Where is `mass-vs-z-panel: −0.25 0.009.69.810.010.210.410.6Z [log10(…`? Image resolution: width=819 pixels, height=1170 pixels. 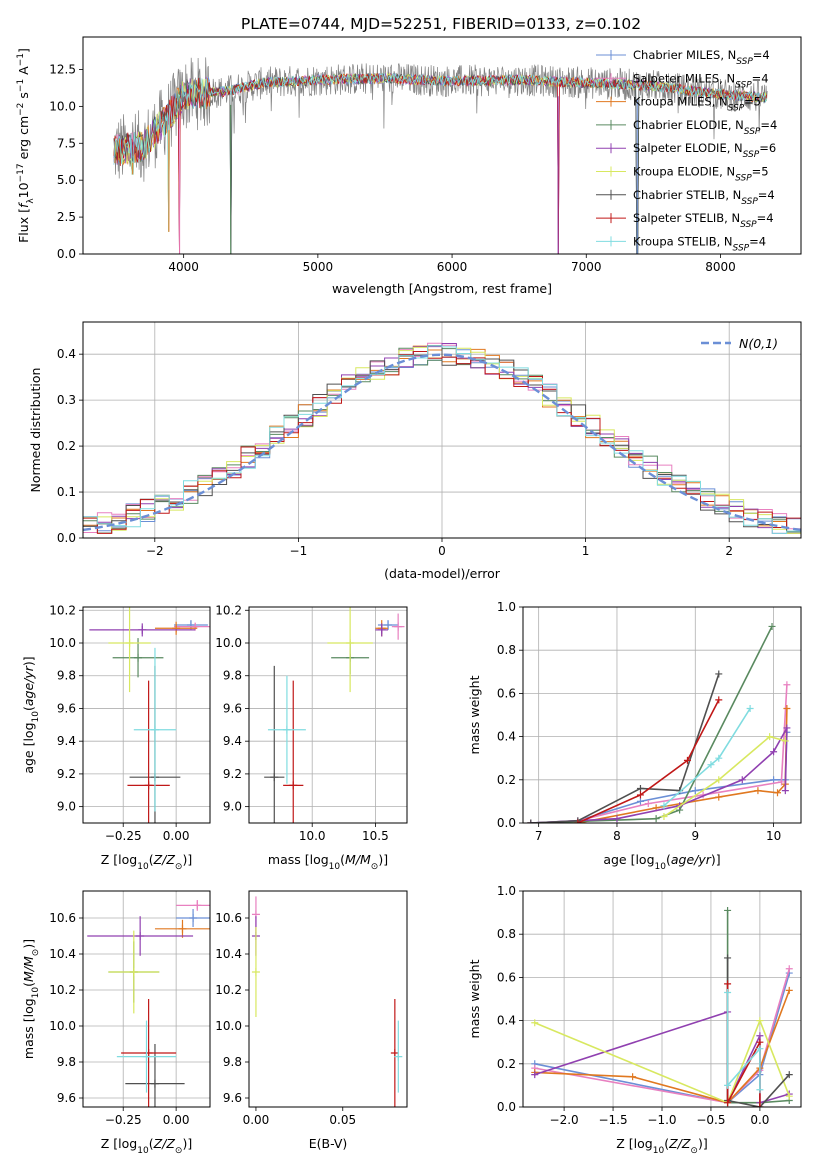 mass-vs-z-panel: −0.25 0.009.69.810.010.210.410.6Z [log10(… is located at coordinates (116, 1023).